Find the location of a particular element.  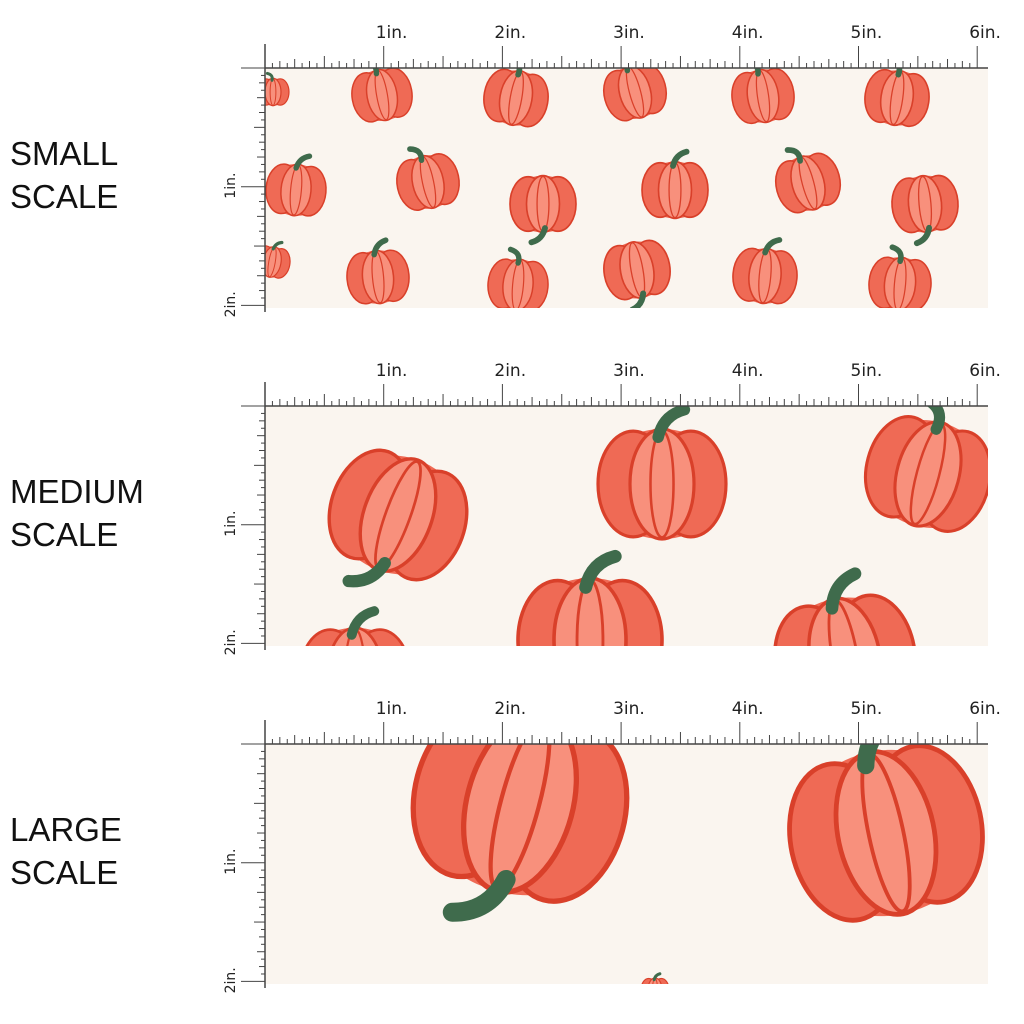

small-scale-label-line1: SMALL is located at coordinates (64, 153).